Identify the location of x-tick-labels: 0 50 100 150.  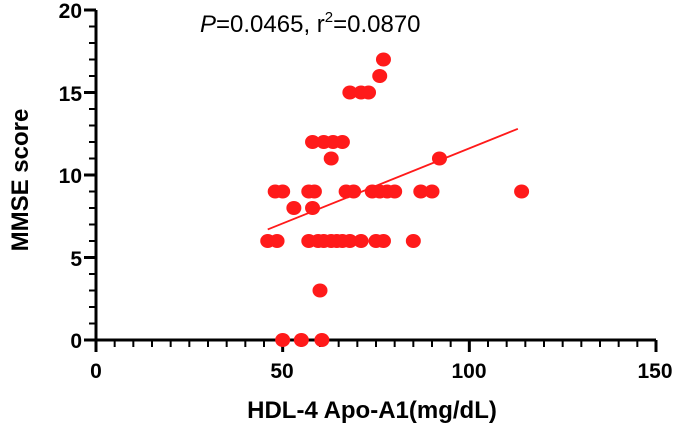
(381, 371).